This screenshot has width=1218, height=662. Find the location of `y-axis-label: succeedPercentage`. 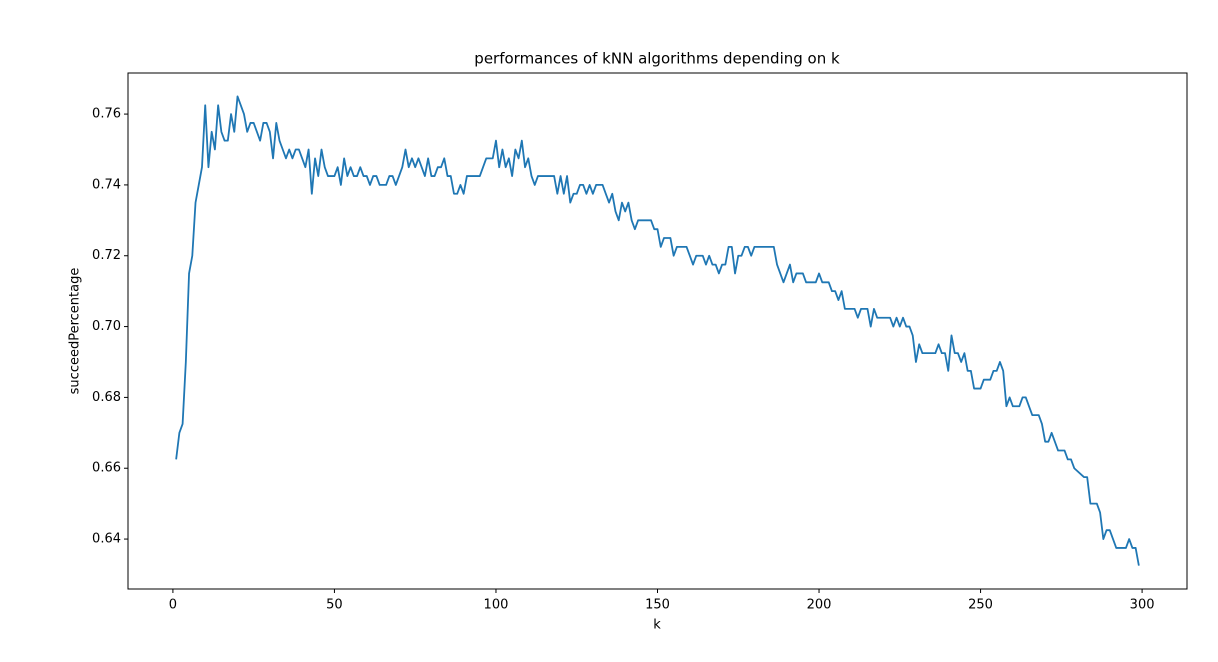

y-axis-label: succeedPercentage is located at coordinates (75, 331).